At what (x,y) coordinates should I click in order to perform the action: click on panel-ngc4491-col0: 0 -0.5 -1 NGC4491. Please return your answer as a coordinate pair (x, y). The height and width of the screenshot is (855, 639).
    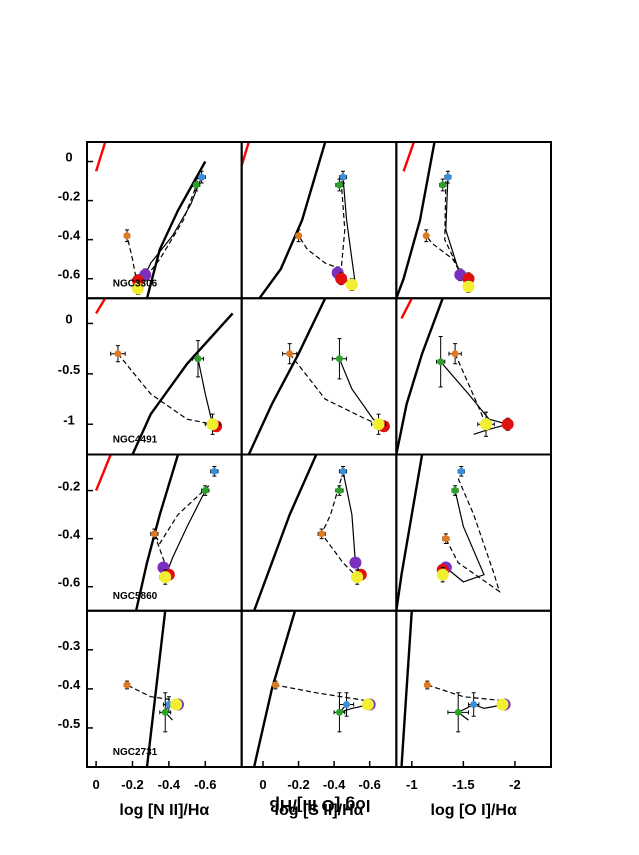
    Looking at the image, I should click on (150, 376).